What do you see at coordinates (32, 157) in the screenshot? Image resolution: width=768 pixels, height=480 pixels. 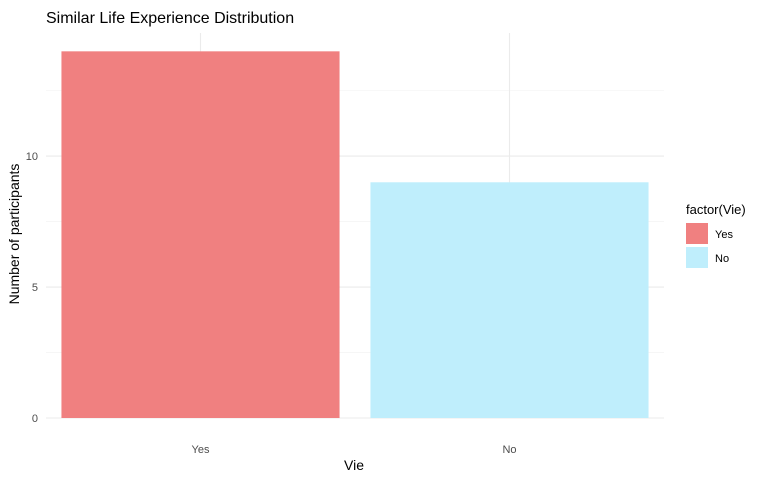 I see `y-tick-label: 10` at bounding box center [32, 157].